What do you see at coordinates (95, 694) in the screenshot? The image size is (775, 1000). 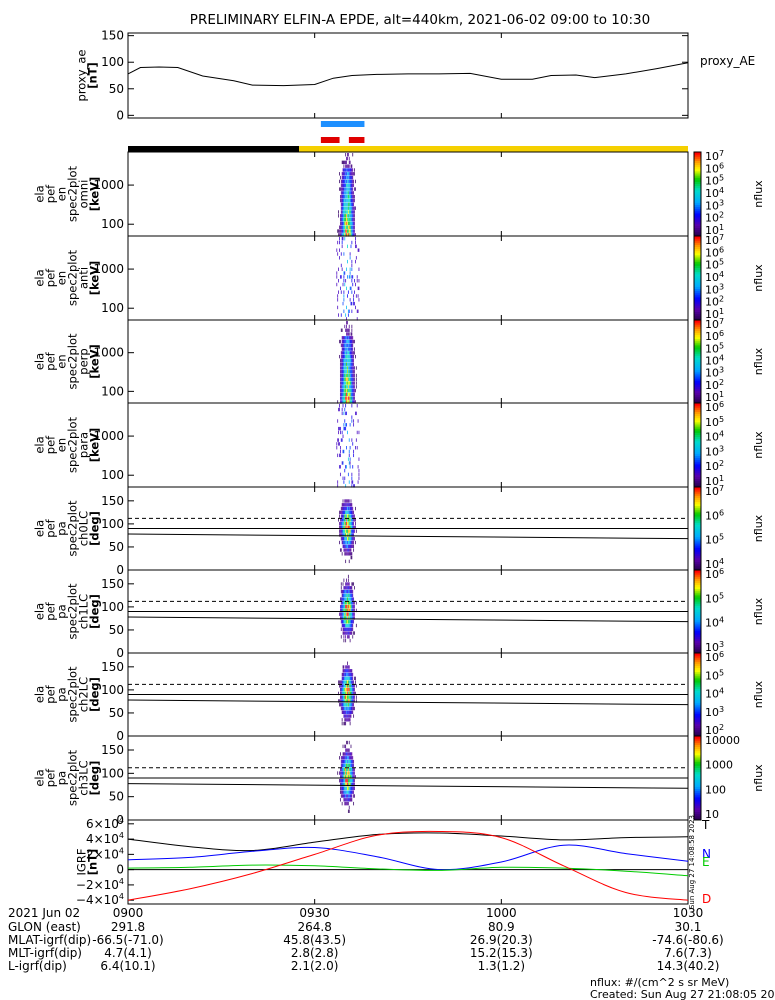 I see `y-axis-label-line: [deg]` at bounding box center [95, 694].